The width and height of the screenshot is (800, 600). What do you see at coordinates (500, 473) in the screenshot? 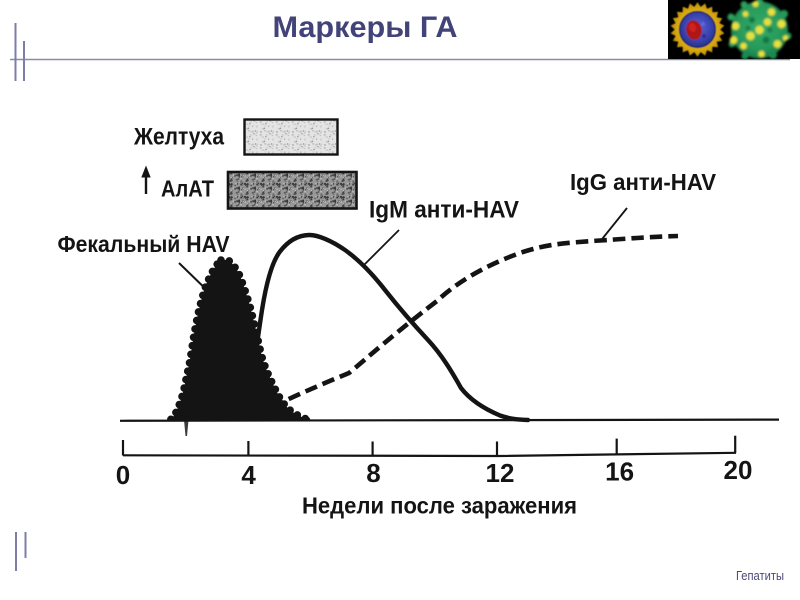
I see `svg-text: 12` at bounding box center [500, 473].